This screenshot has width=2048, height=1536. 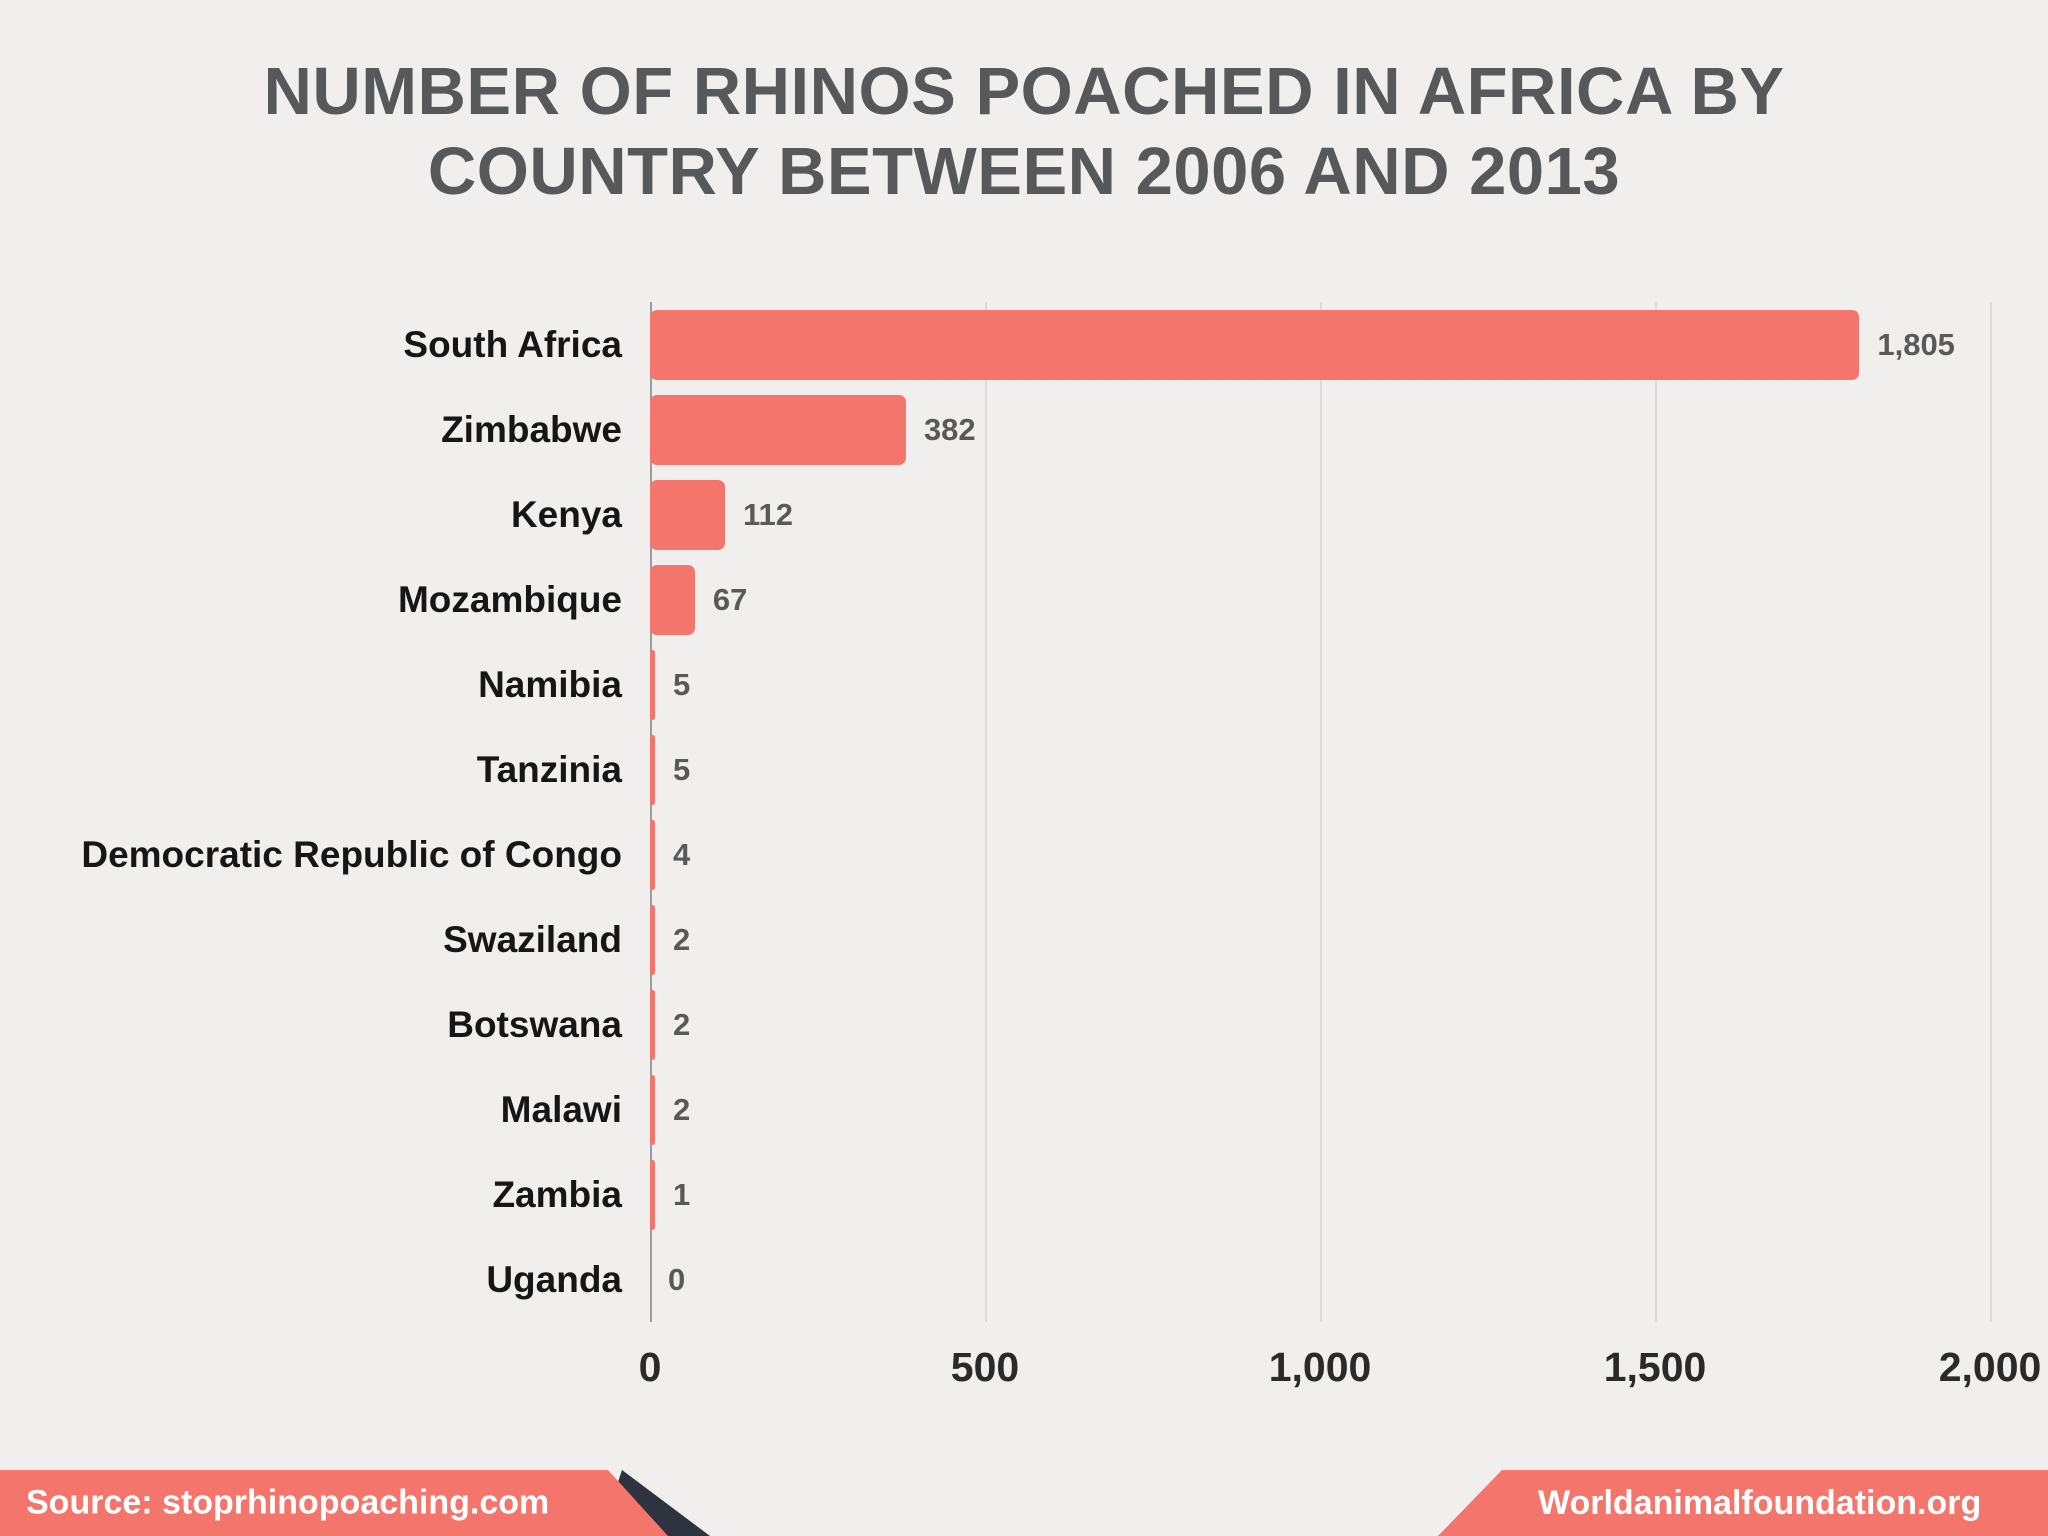 I want to click on bar-area: 67, so click(x=1320, y=599).